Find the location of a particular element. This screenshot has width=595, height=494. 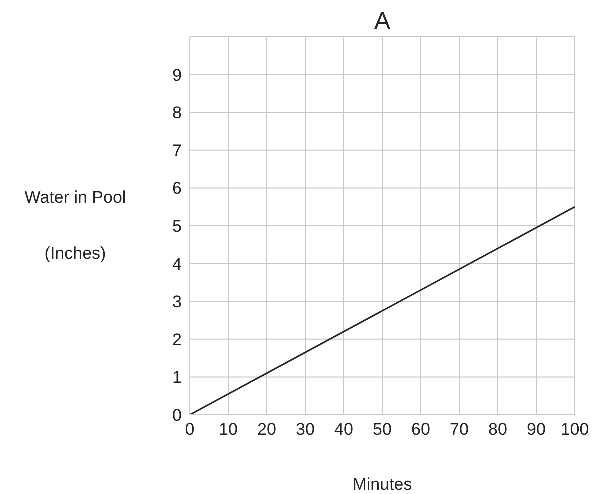

chart-title: A is located at coordinates (382, 22).